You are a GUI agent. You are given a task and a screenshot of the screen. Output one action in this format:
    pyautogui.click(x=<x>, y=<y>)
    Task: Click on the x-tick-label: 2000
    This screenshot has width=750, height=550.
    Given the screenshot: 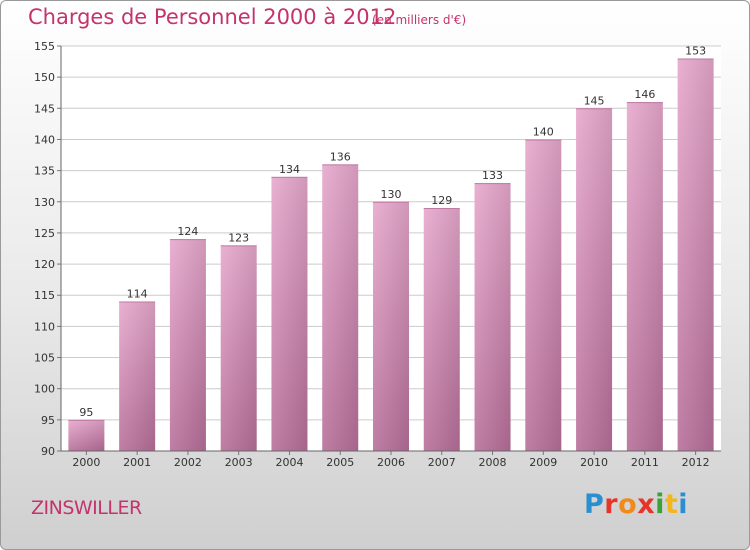 What is the action you would take?
    pyautogui.click(x=86, y=462)
    